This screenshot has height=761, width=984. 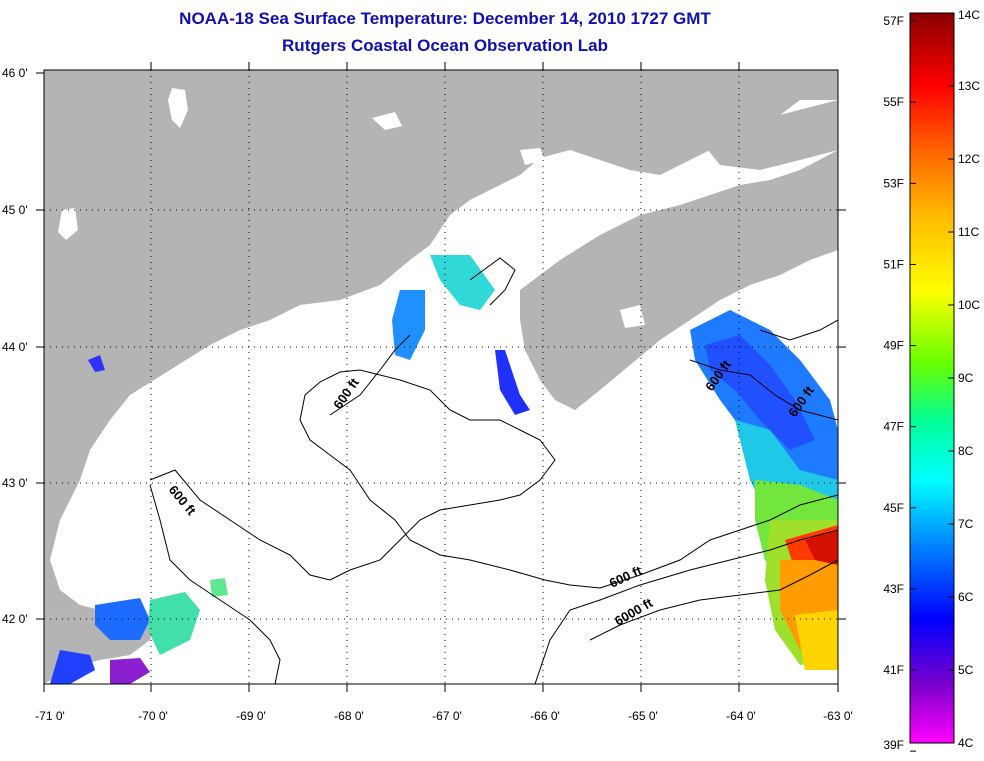 What do you see at coordinates (893, 183) in the screenshot?
I see `colorbar-f-label: 53F` at bounding box center [893, 183].